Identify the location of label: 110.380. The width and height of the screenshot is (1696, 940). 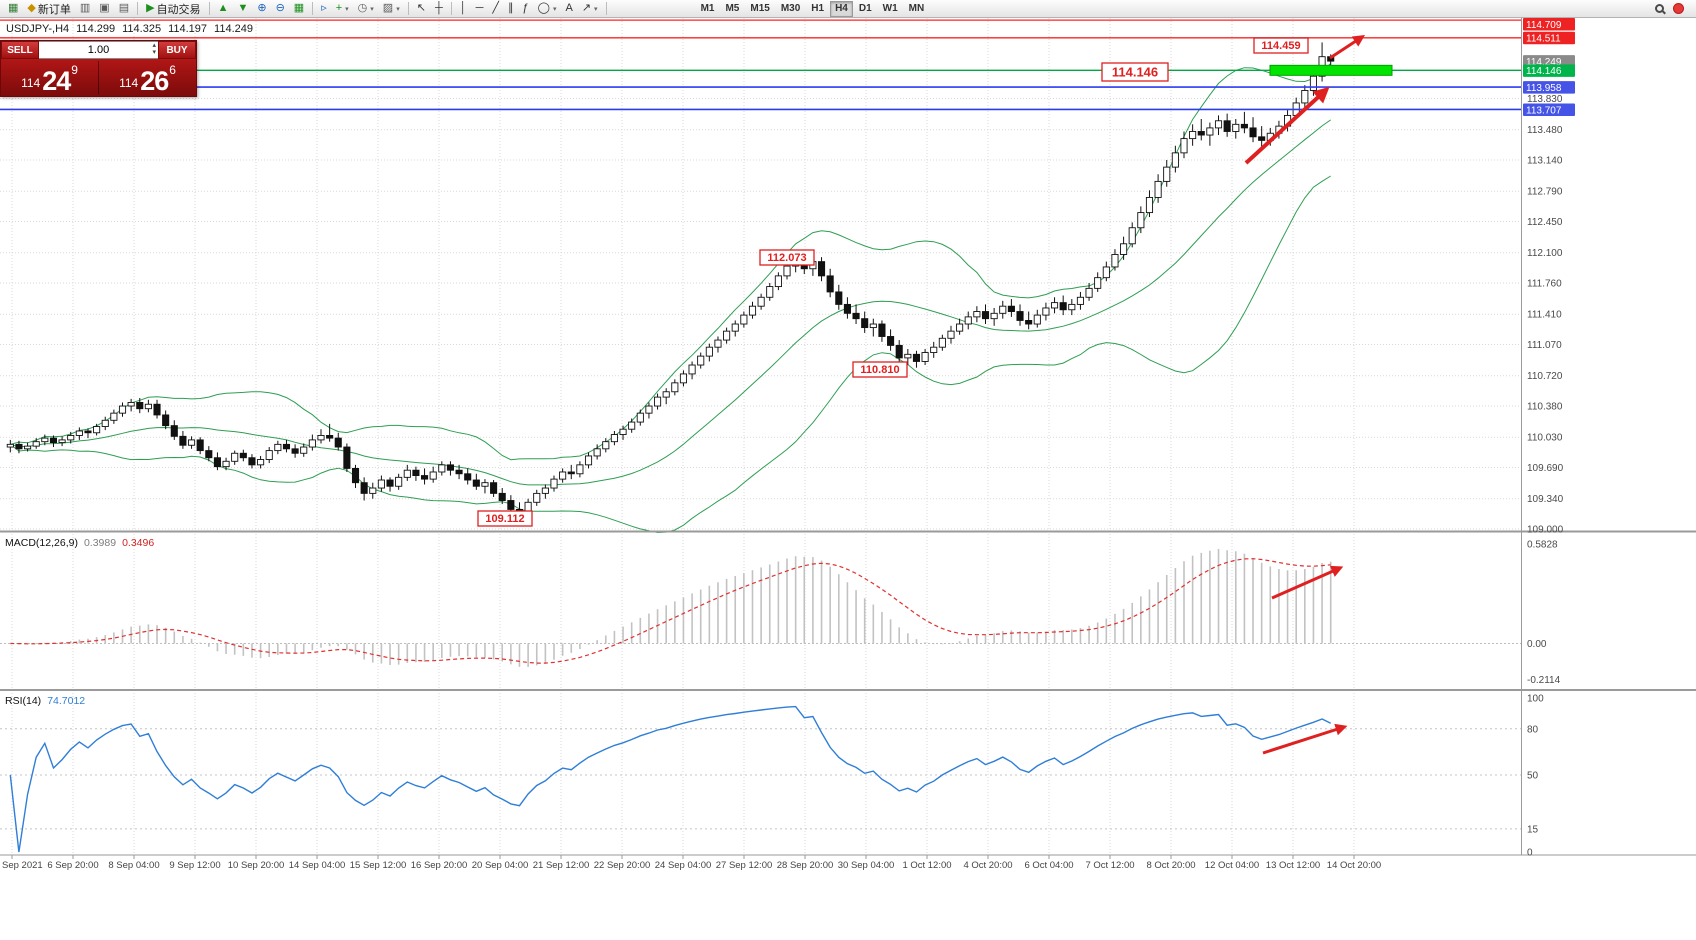
(1545, 407).